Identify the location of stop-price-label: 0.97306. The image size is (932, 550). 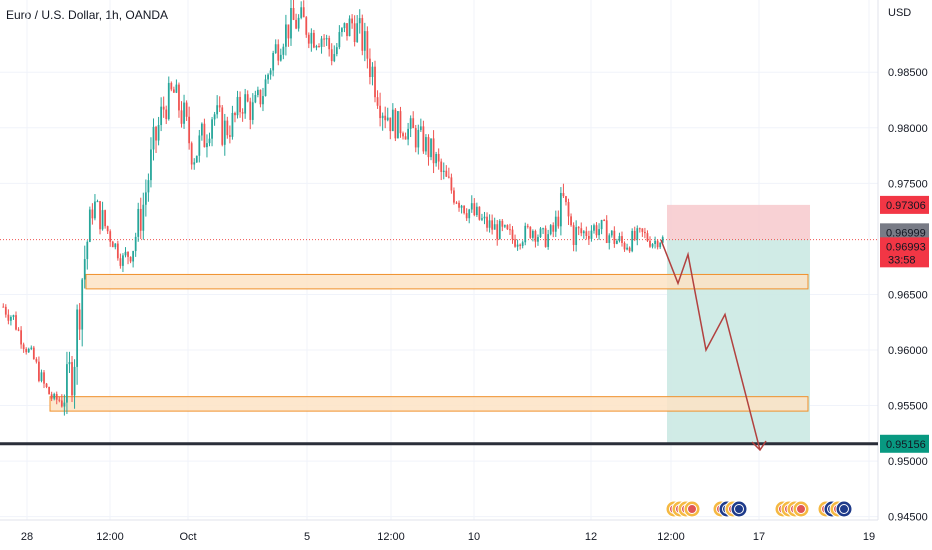
(906, 206).